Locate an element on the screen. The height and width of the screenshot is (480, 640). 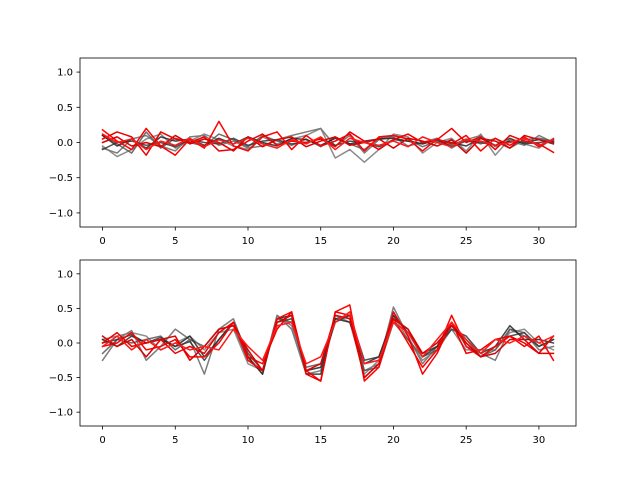
bottom-x-tick-label: 20 is located at coordinates (393, 440).